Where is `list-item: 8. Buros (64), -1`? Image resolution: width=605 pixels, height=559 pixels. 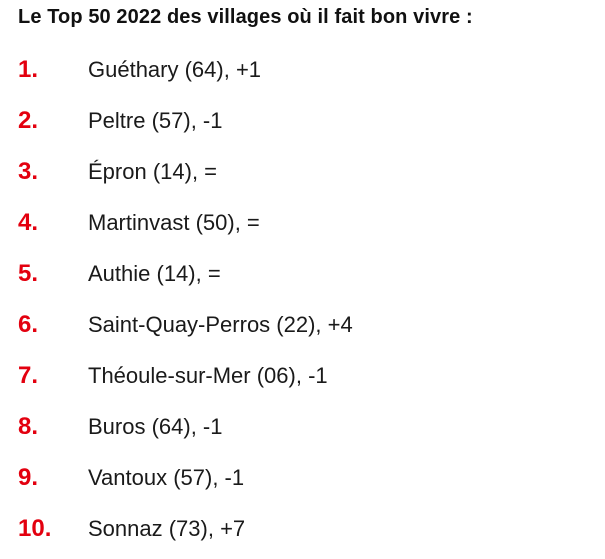 list-item: 8. Buros (64), -1 is located at coordinates (302, 431).